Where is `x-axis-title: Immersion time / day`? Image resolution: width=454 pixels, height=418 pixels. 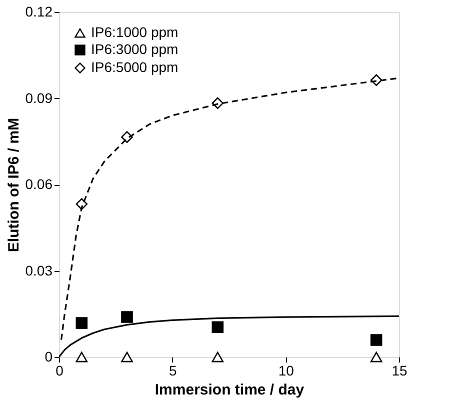 x-axis-title: Immersion time / day is located at coordinates (229, 390).